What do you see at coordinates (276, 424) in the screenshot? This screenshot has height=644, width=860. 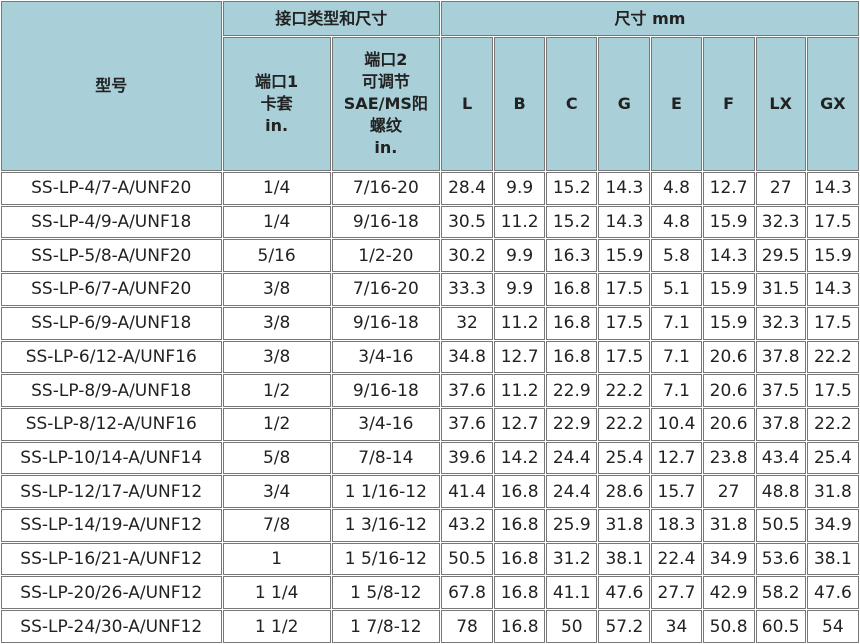 I see `value-cell: 1/2` at bounding box center [276, 424].